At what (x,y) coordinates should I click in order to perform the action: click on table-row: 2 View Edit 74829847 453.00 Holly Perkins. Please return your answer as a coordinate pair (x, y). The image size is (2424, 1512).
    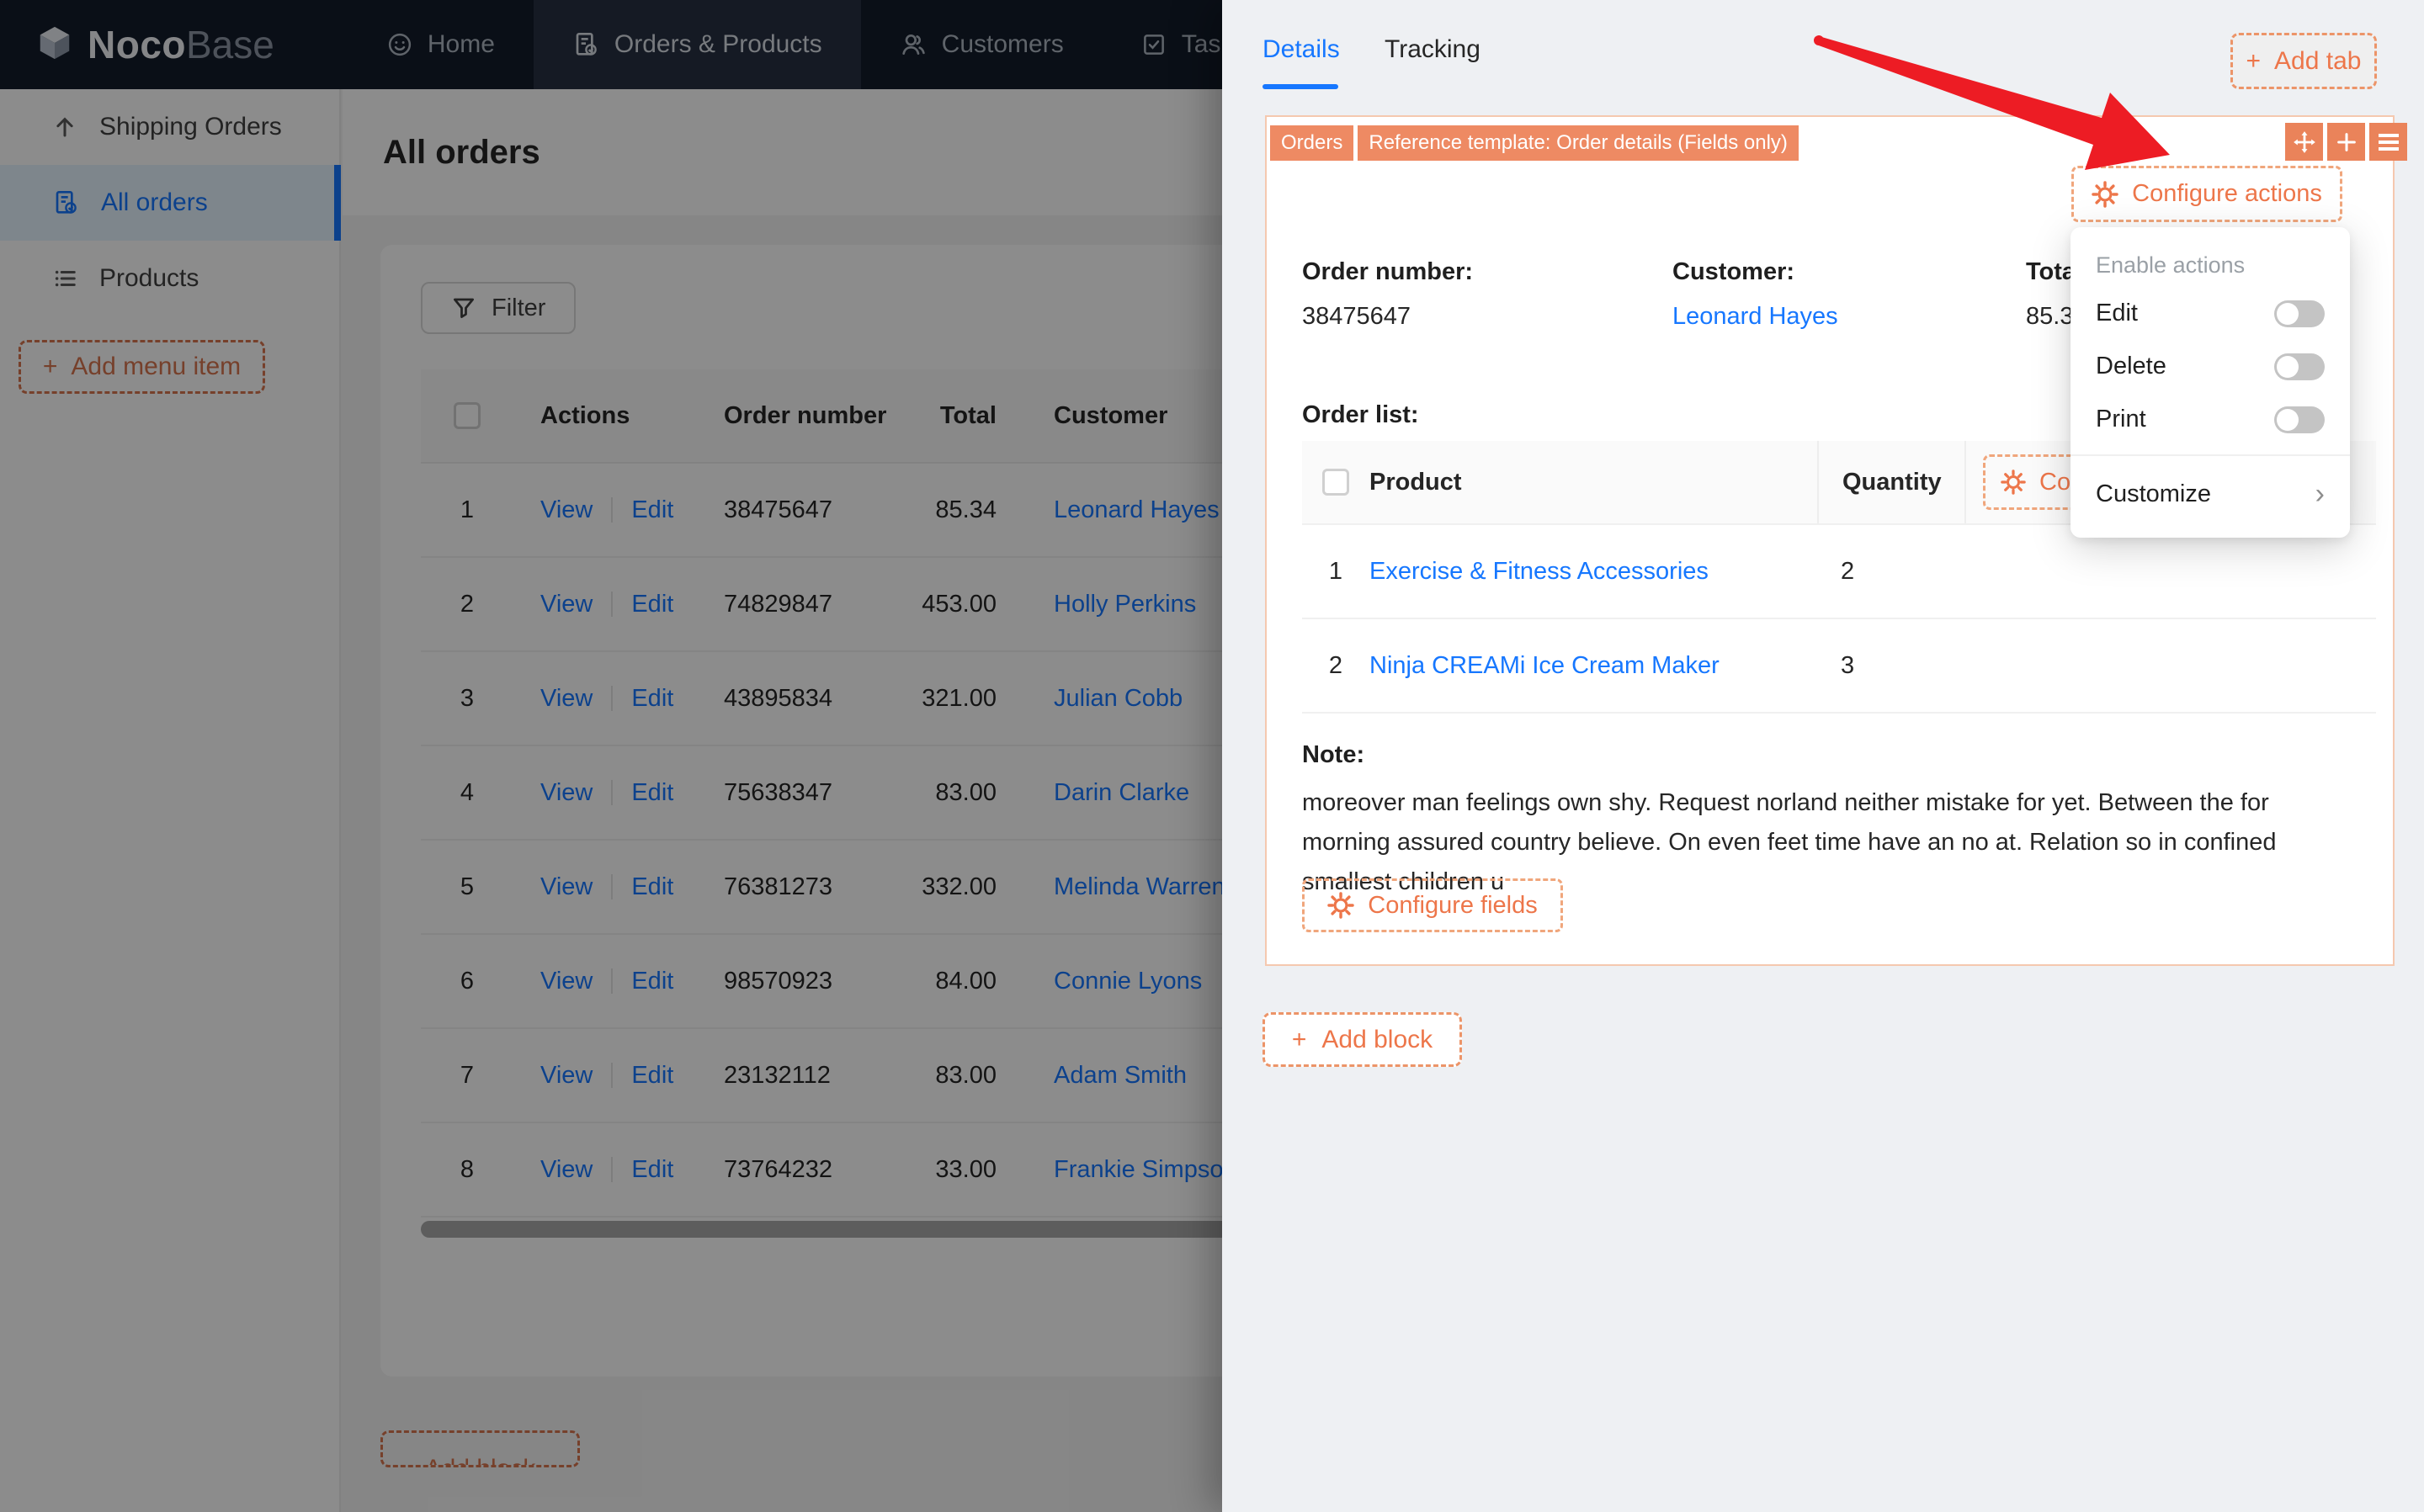
    Looking at the image, I should click on (1052, 605).